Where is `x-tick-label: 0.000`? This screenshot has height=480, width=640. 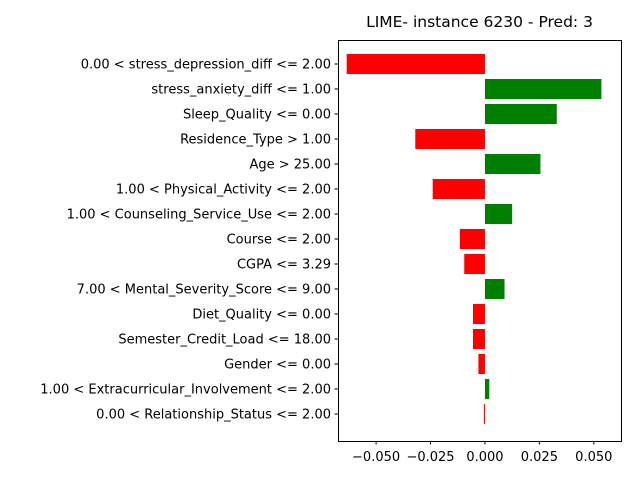 x-tick-label: 0.000 is located at coordinates (484, 457).